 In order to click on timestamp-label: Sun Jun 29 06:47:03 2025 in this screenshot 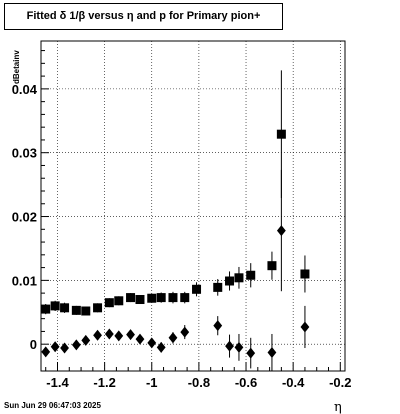, I will do `click(52, 405)`.